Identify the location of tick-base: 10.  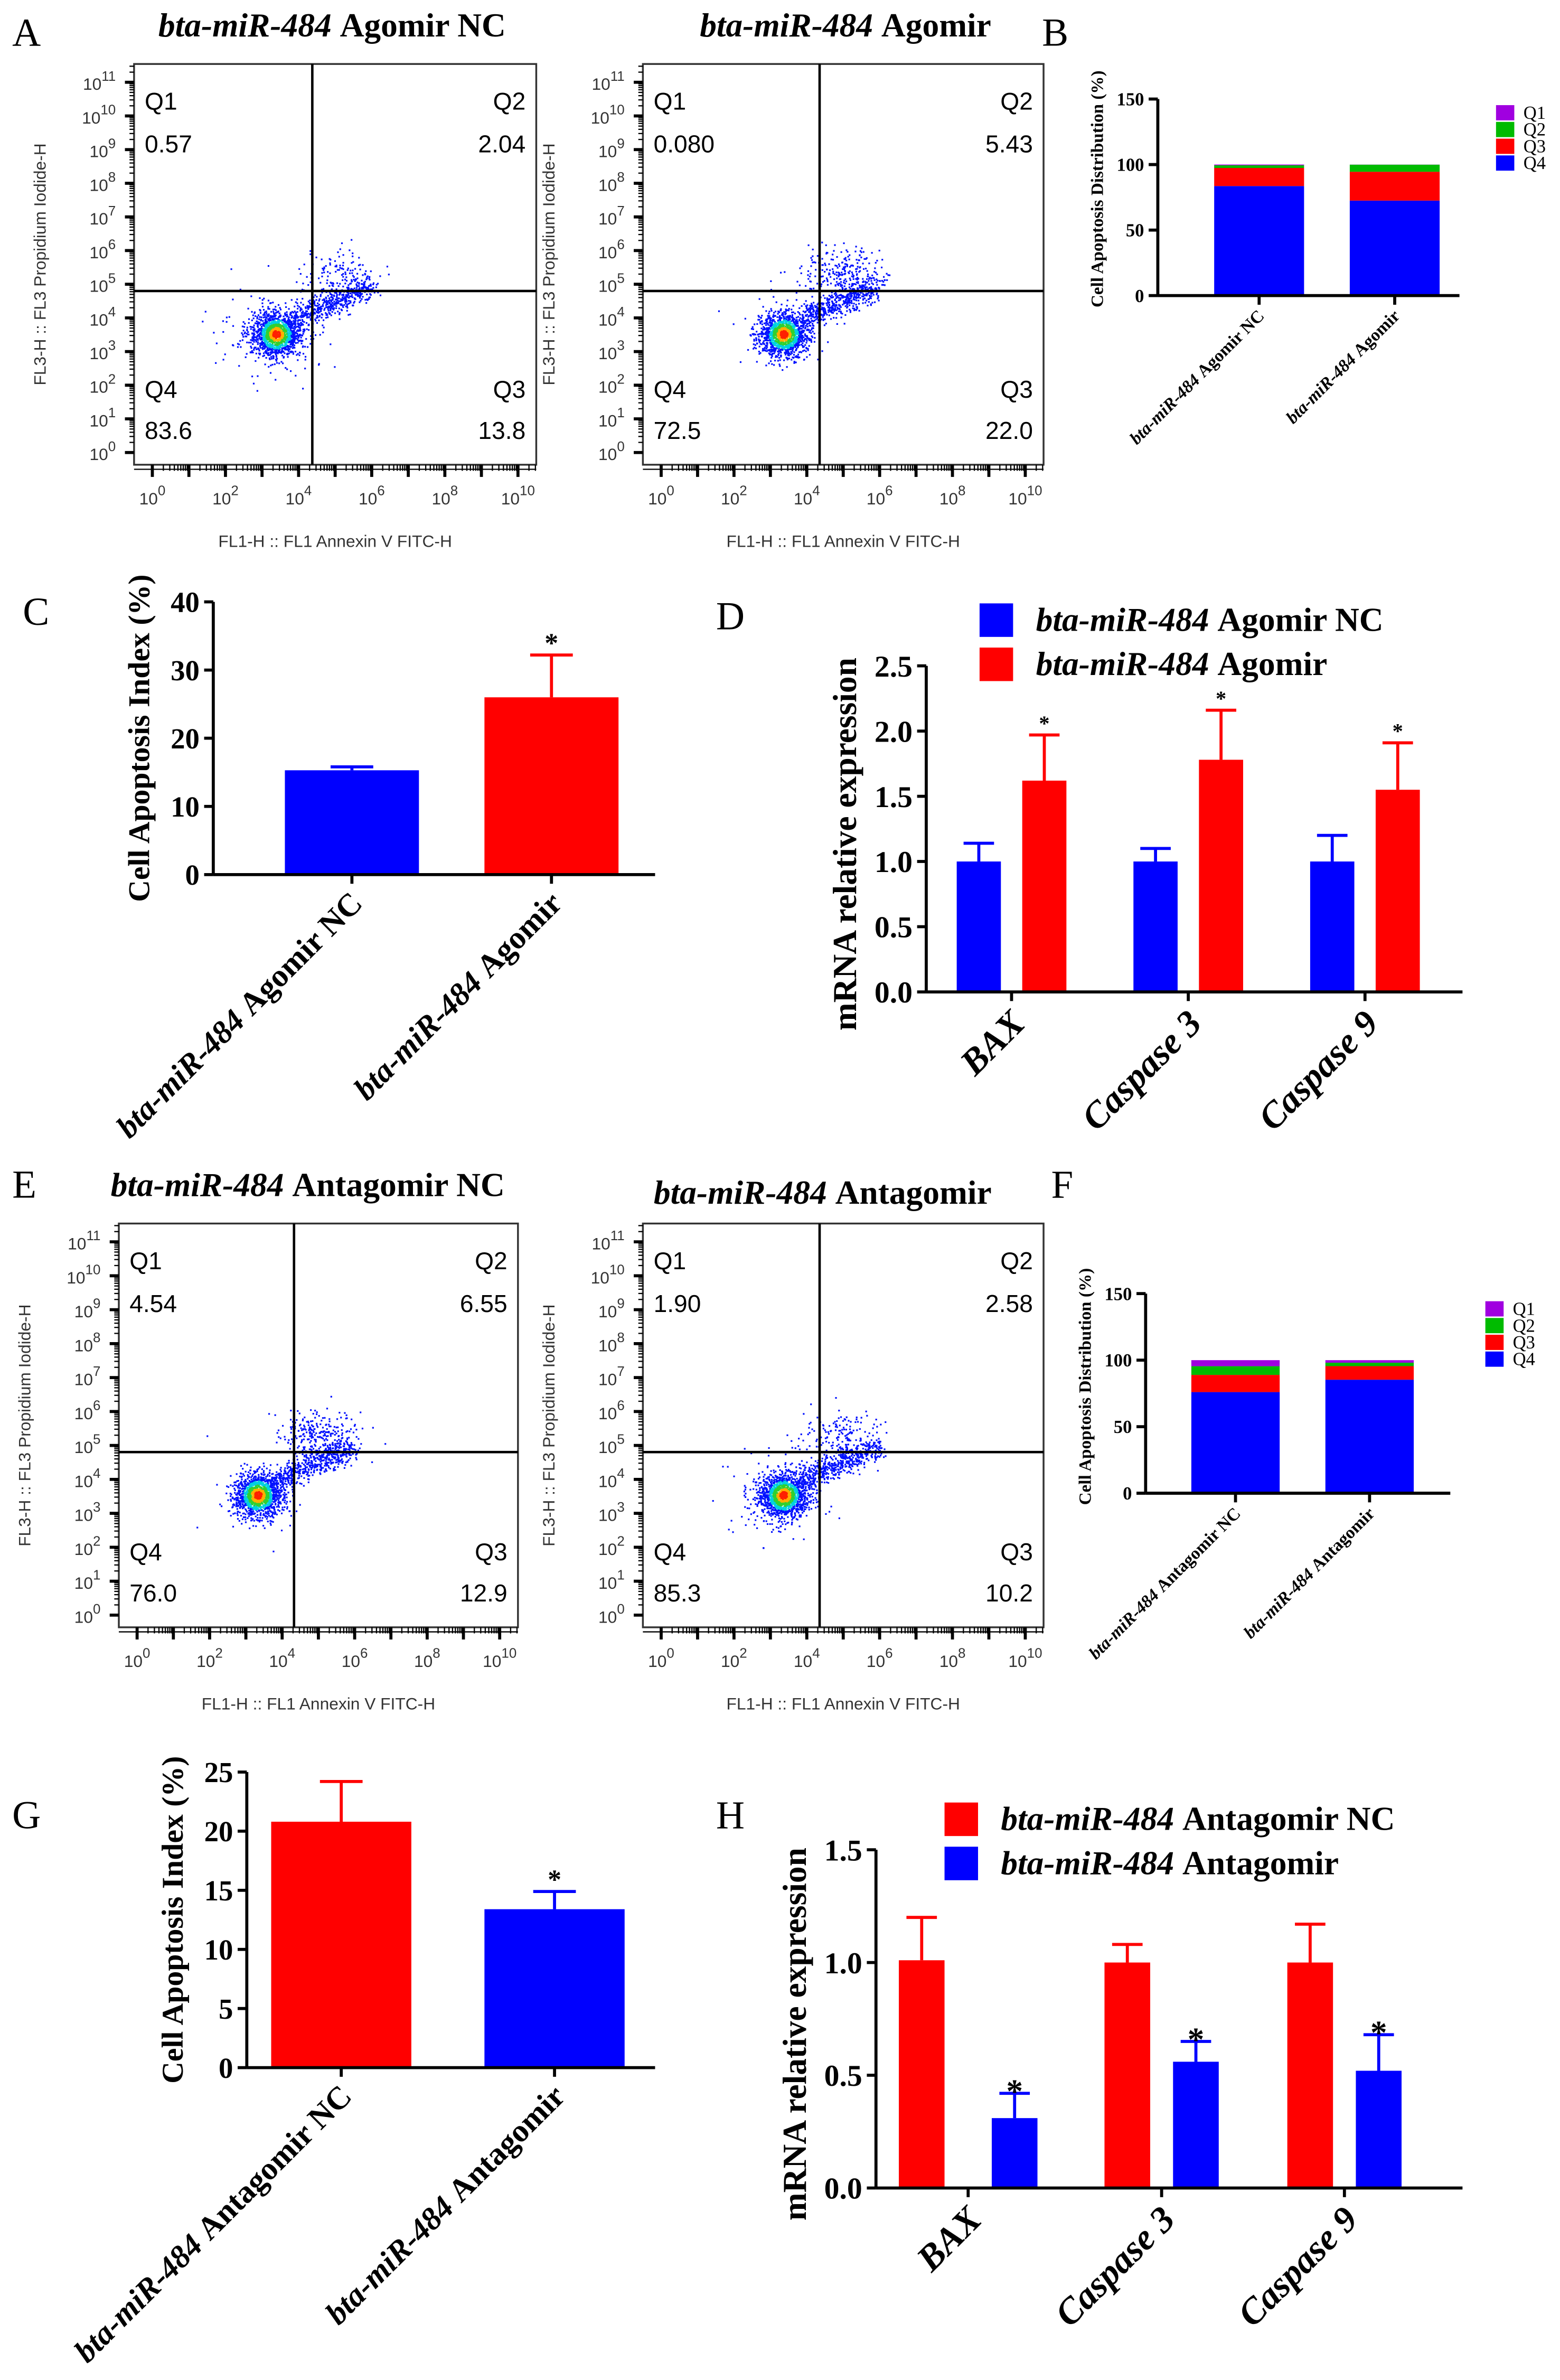
(99, 252).